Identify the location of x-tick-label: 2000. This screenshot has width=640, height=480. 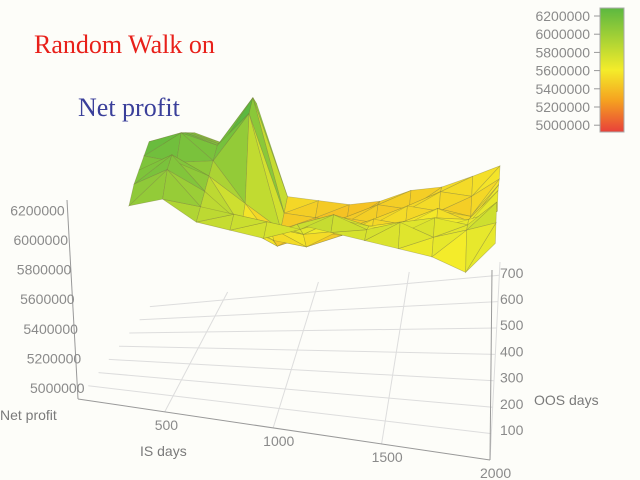
(495, 472).